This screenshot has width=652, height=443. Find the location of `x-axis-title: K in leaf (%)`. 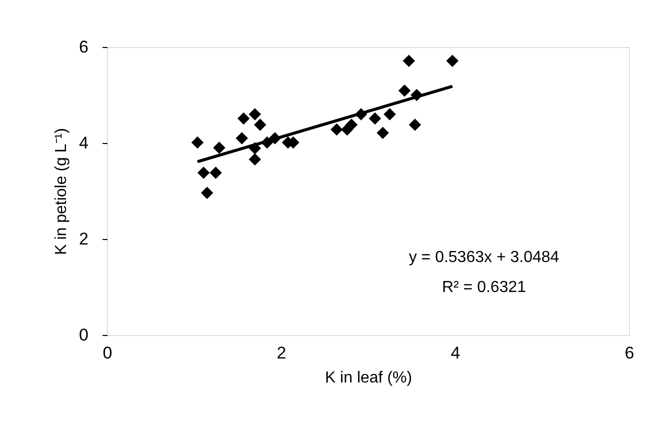

x-axis-title: K in leaf (%) is located at coordinates (368, 378).